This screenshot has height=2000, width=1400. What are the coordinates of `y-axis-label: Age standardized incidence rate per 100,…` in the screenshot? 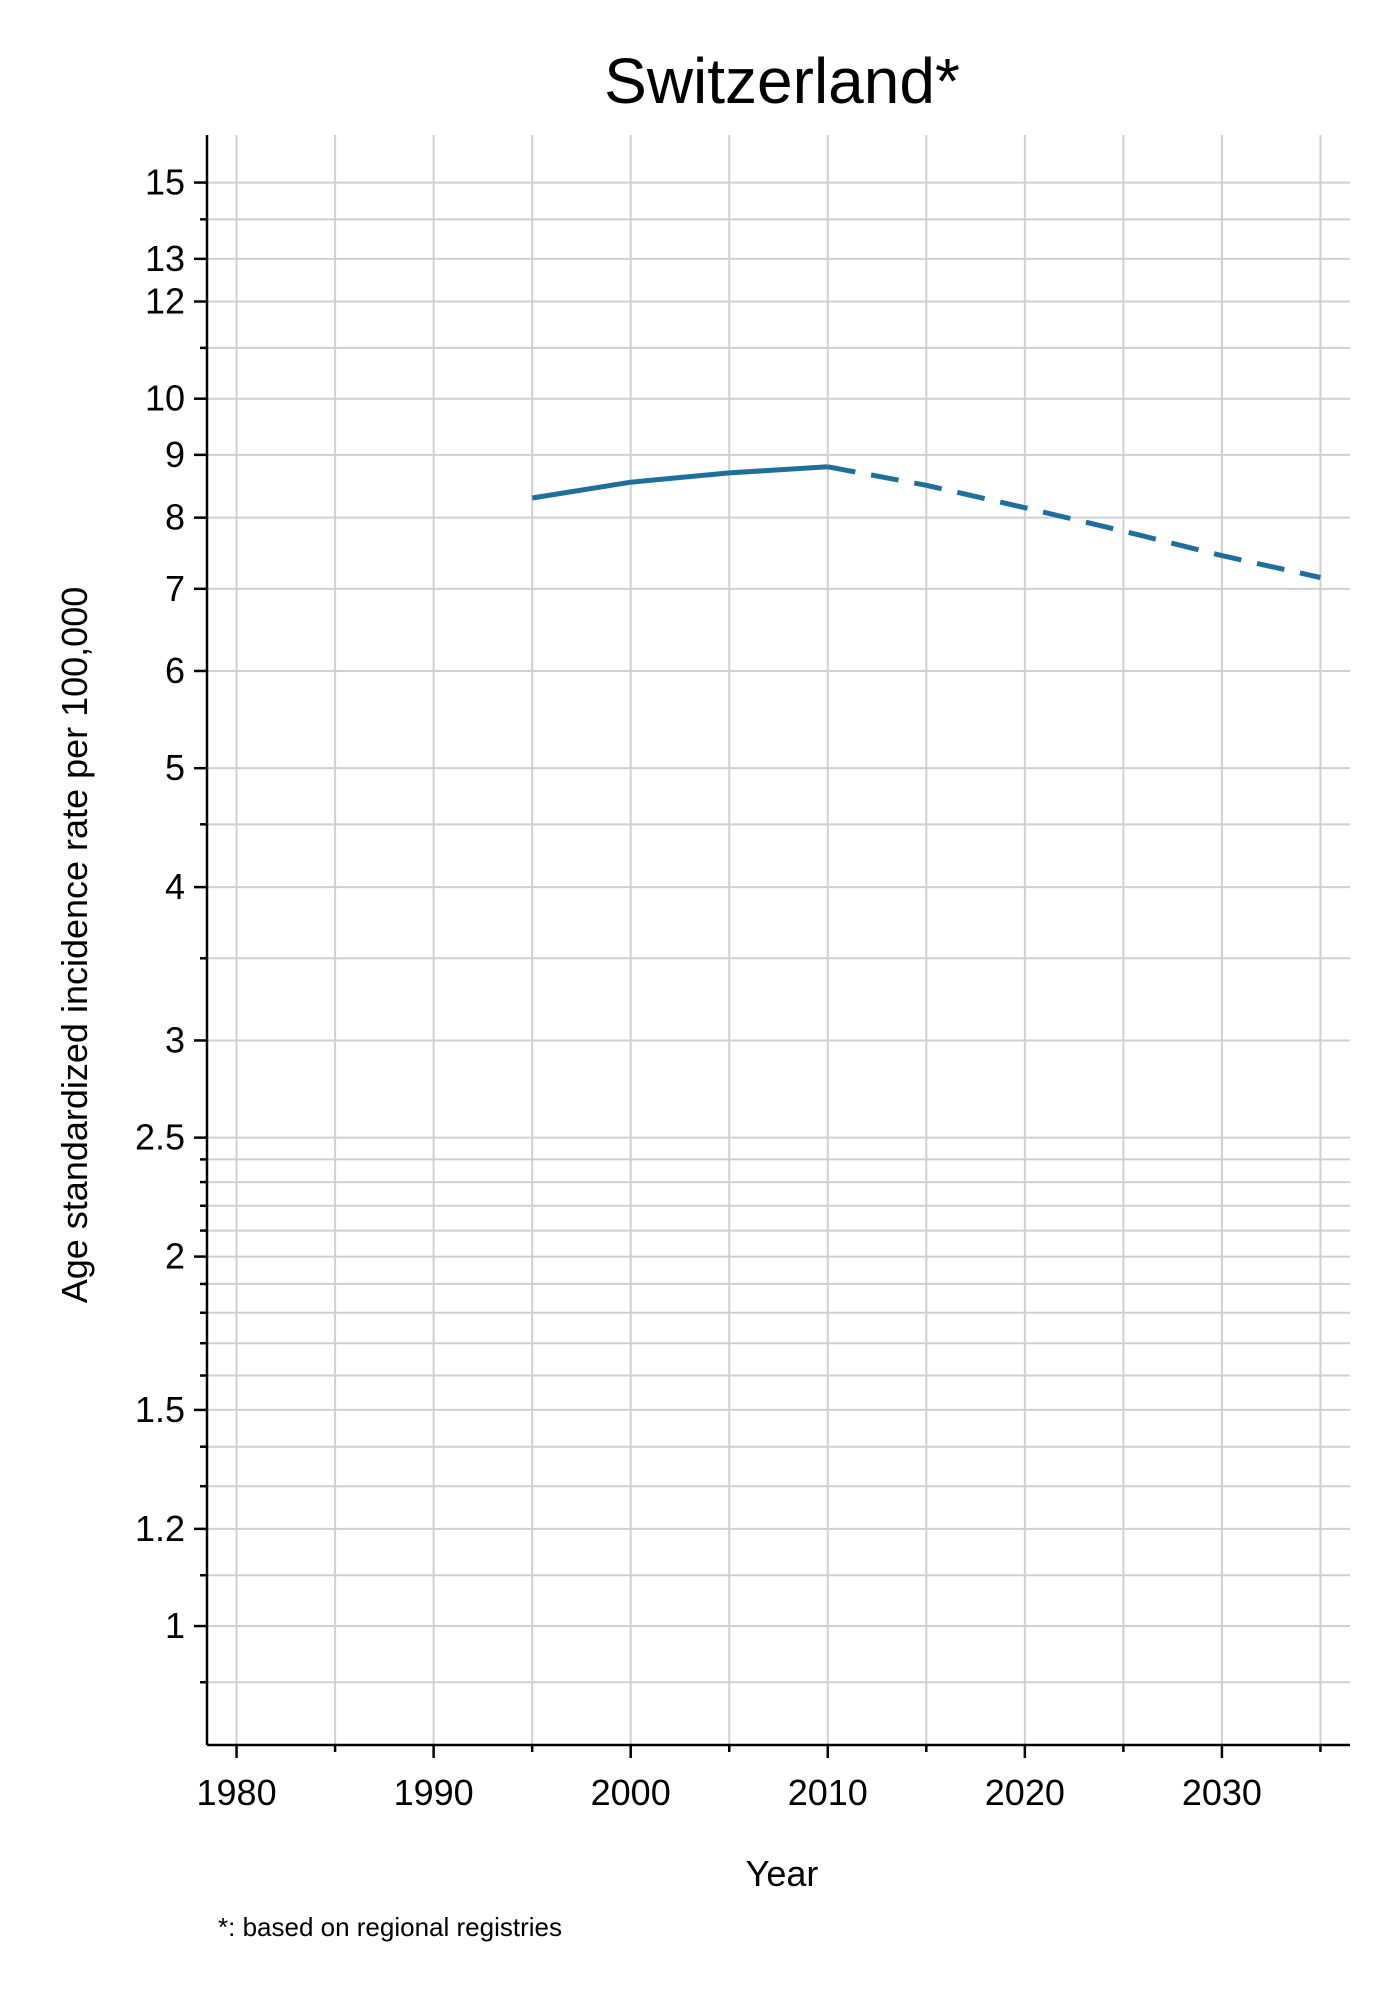 It's located at (74, 945).